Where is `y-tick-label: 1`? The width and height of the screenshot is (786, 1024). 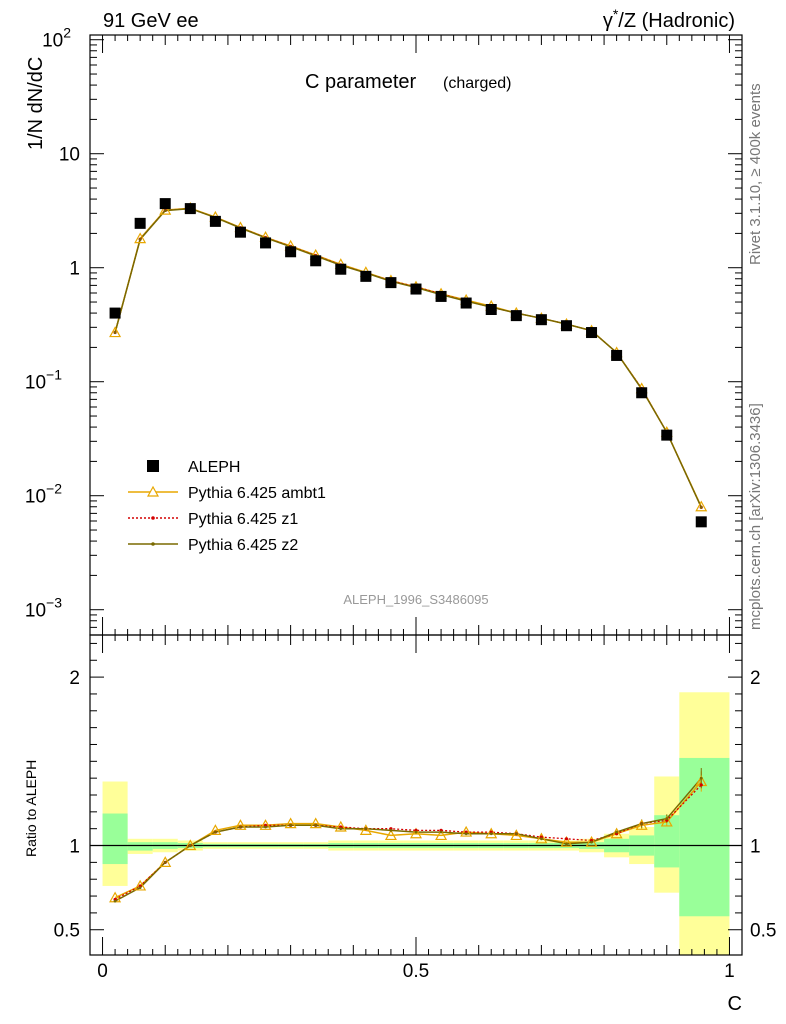 y-tick-label: 1 is located at coordinates (74, 269).